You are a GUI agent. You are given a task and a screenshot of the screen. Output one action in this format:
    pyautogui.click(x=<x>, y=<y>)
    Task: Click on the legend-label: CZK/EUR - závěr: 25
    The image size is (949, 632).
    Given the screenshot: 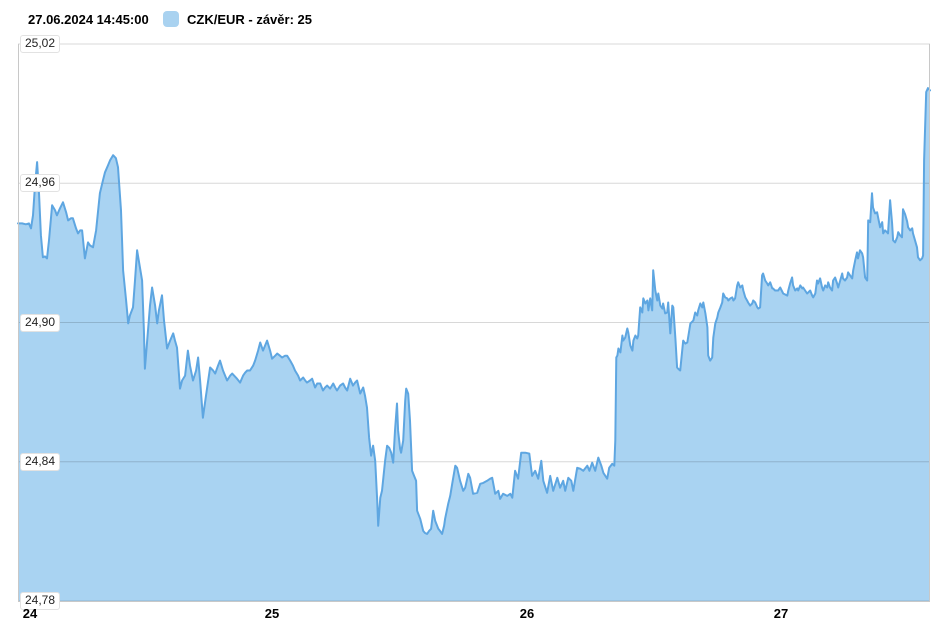 What is the action you would take?
    pyautogui.click(x=249, y=19)
    